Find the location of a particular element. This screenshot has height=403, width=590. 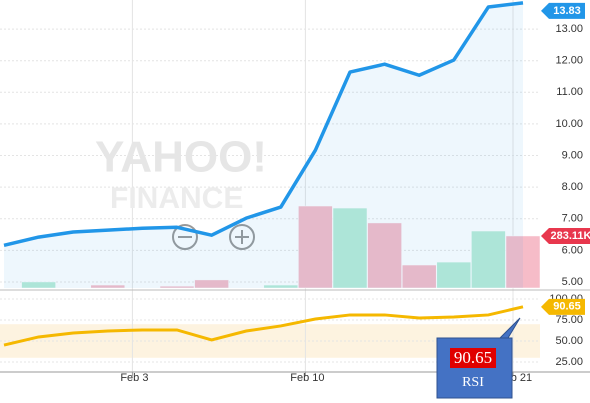

rsi-callout-highlight is located at coordinates (473, 358).